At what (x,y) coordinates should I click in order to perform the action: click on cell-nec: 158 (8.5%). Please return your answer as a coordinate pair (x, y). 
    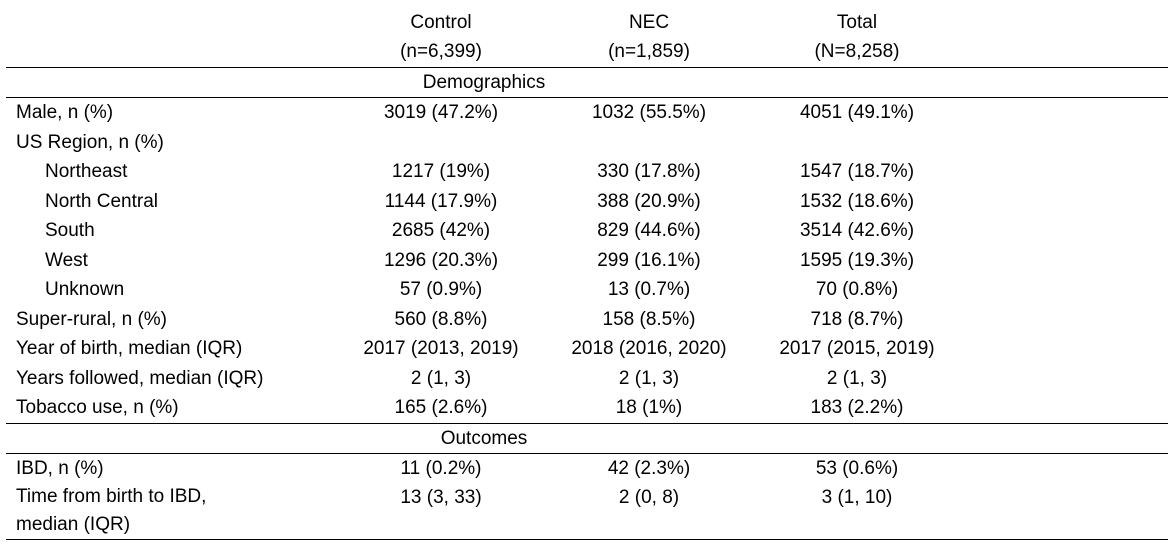
    Looking at the image, I should click on (649, 319).